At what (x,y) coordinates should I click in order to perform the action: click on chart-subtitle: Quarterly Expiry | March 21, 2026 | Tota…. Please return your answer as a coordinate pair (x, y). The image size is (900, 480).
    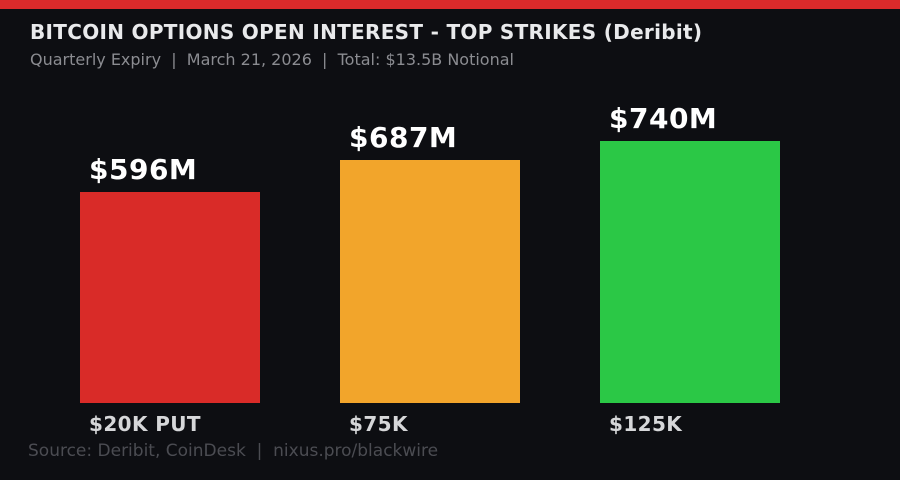
    Looking at the image, I should click on (272, 59).